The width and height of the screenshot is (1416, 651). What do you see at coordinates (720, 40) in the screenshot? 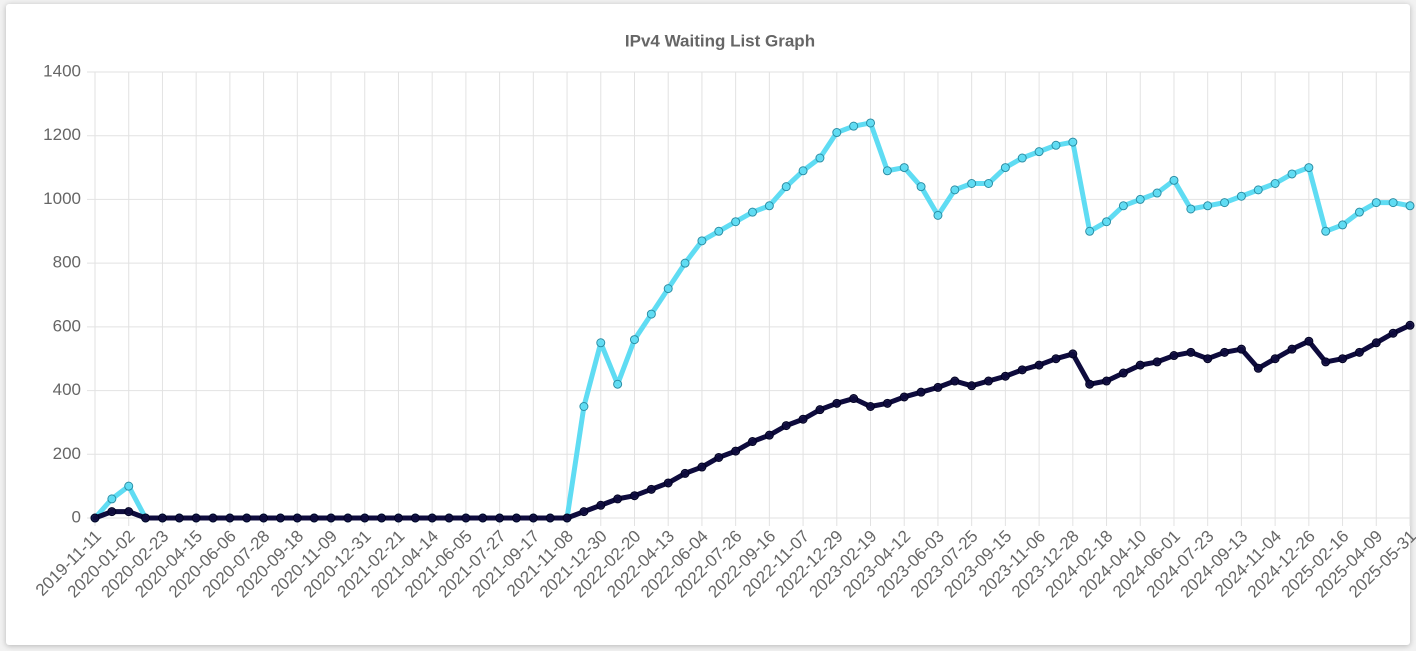
I see `chart-title: IPv4 Waiting List Graph` at bounding box center [720, 40].